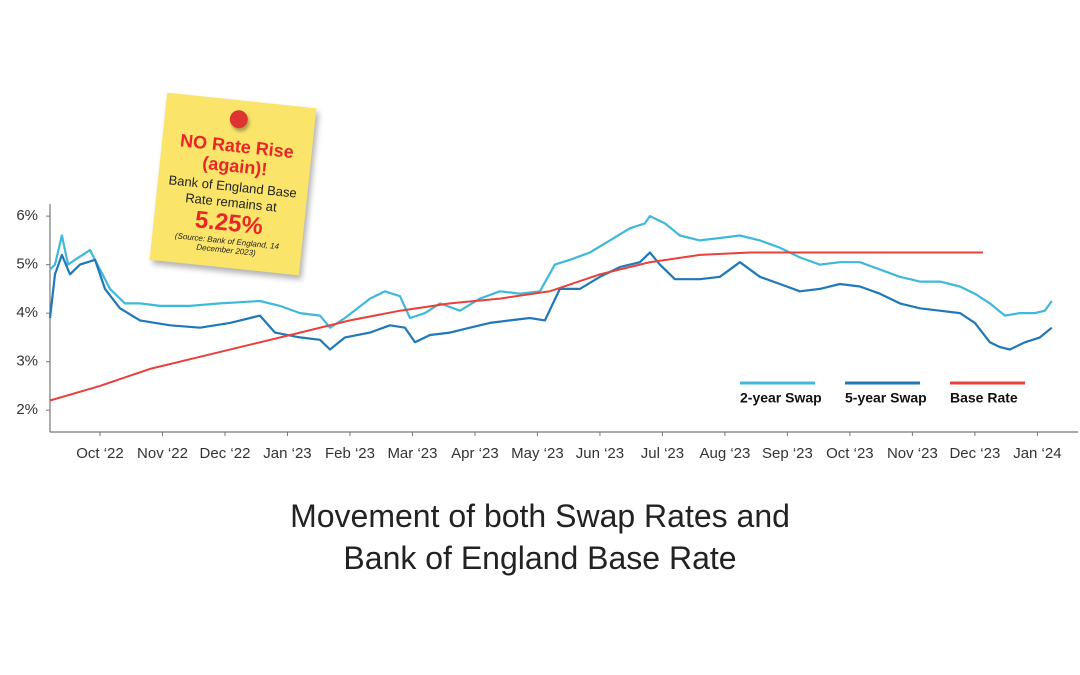  What do you see at coordinates (886, 398) in the screenshot?
I see `legend-label: 5-year Swap` at bounding box center [886, 398].